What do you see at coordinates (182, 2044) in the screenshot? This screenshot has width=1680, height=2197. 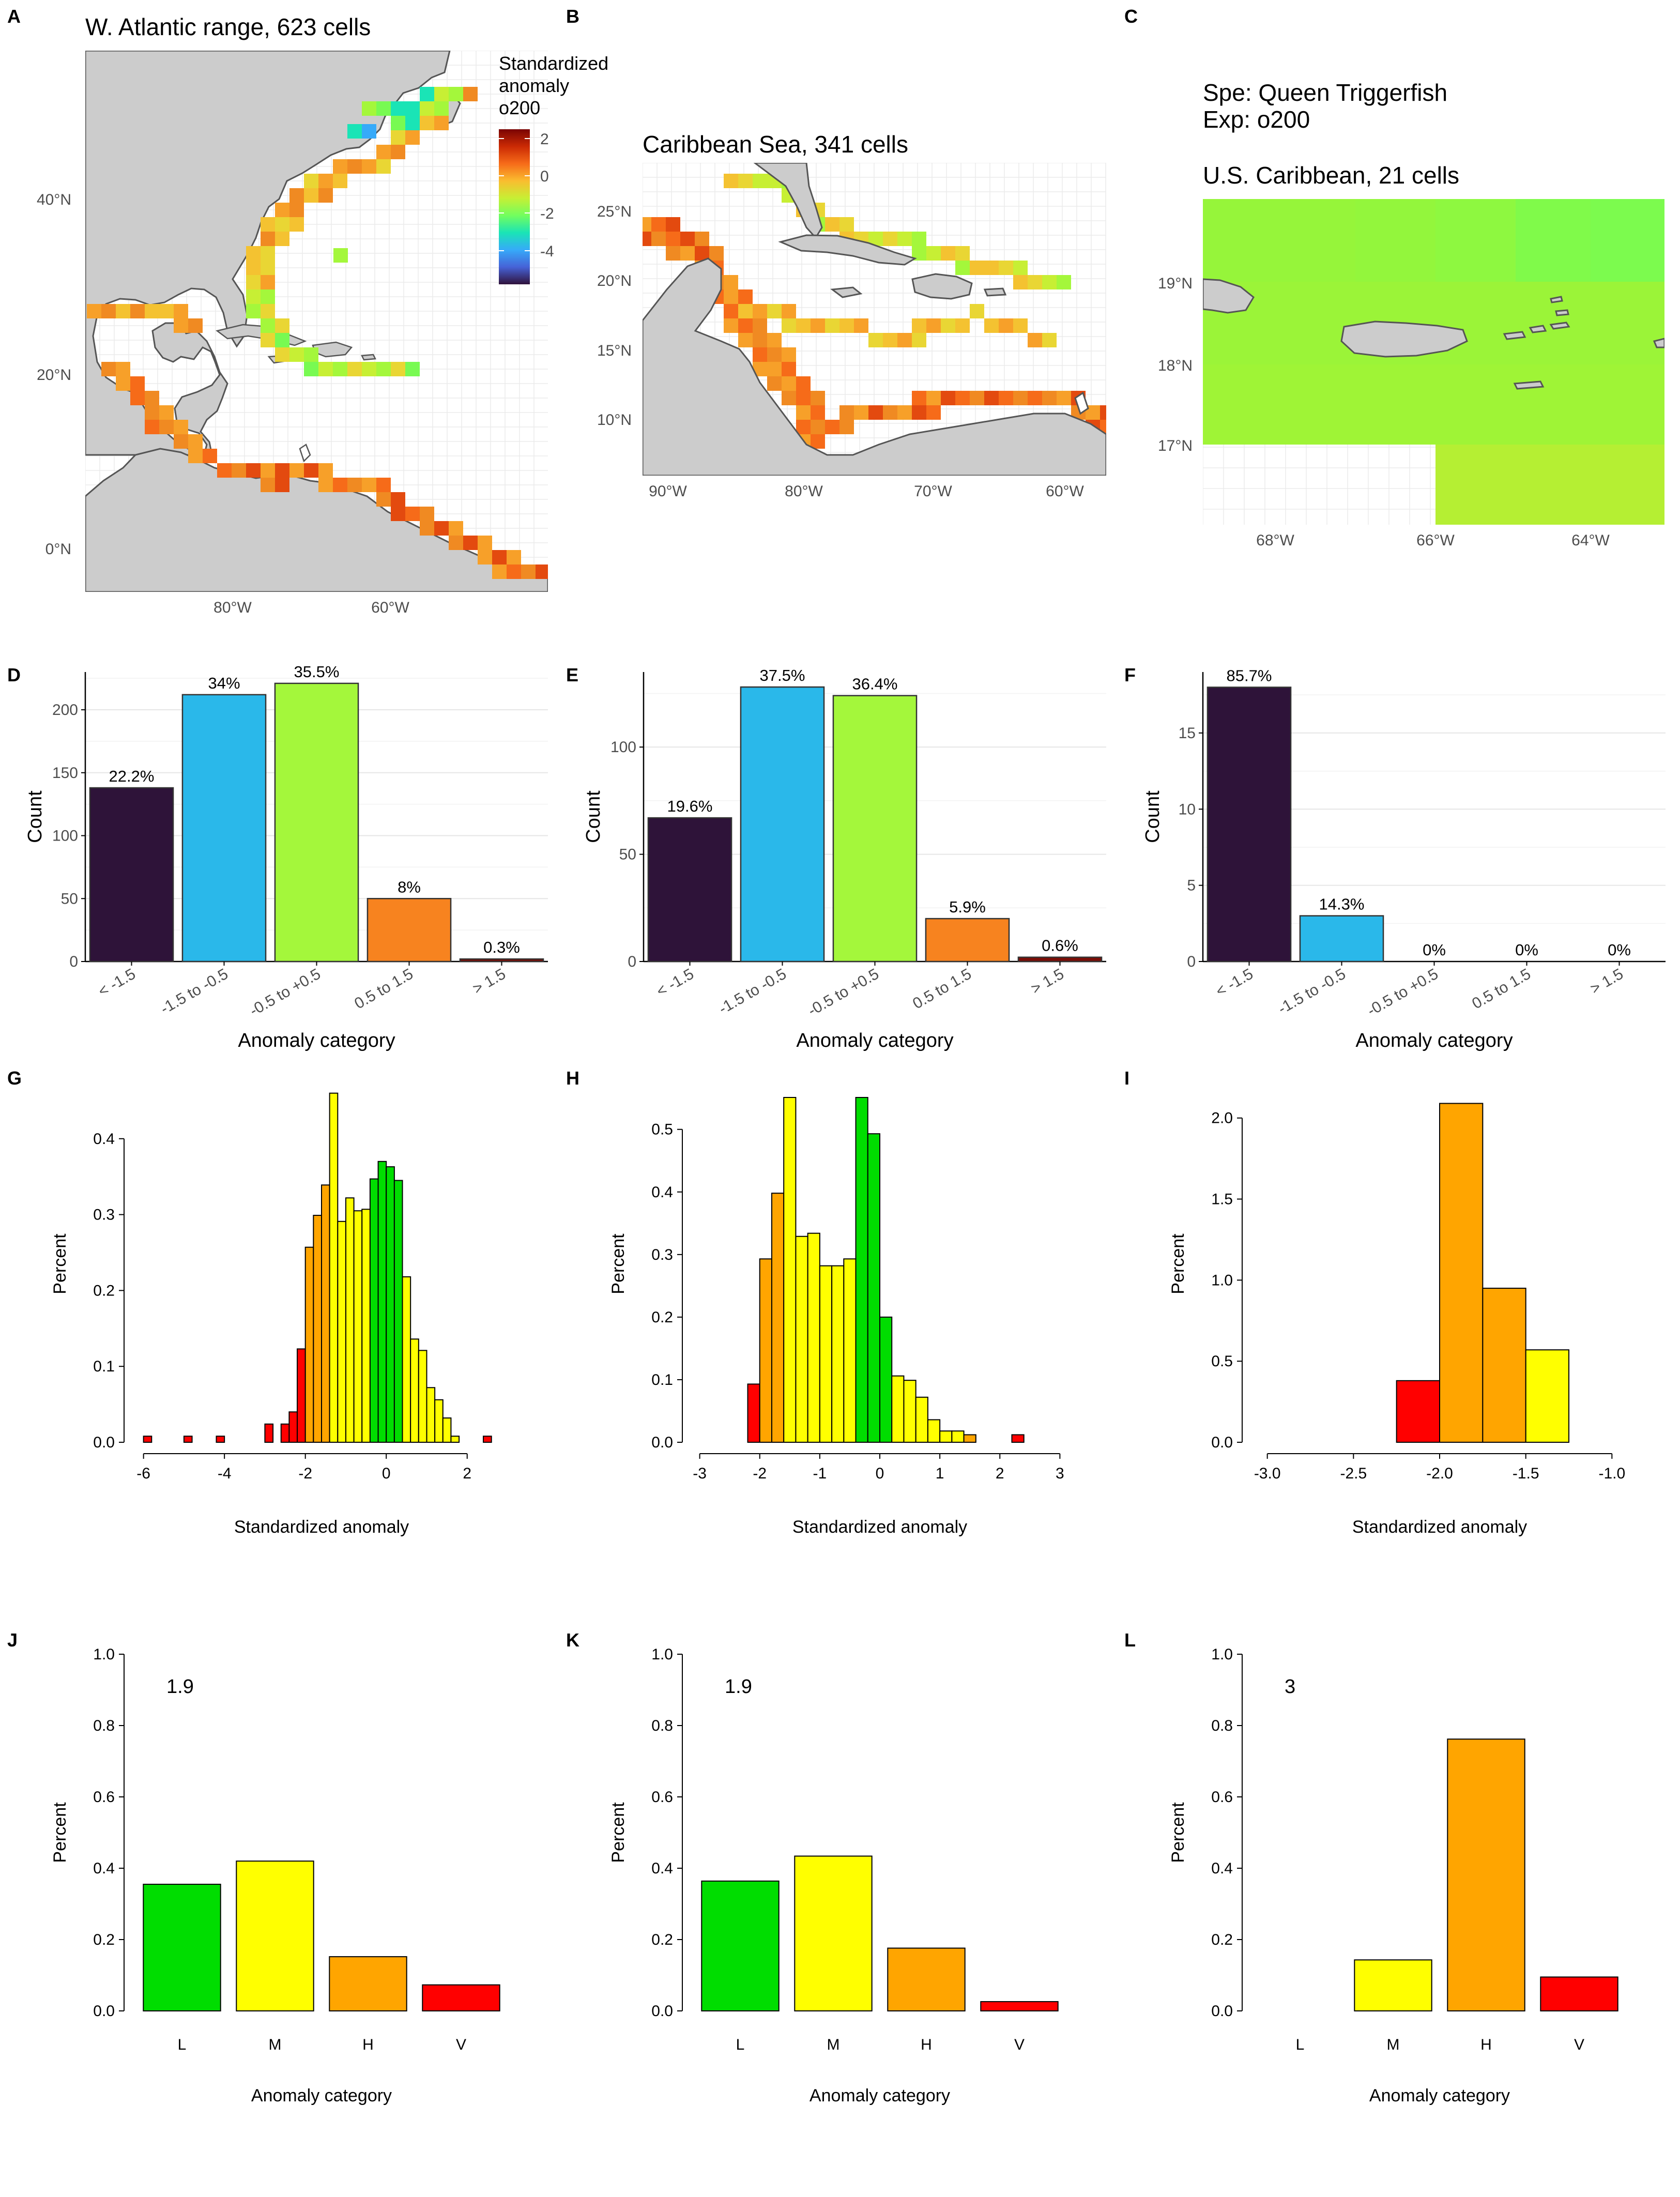 I see `x-tick-label: L` at bounding box center [182, 2044].